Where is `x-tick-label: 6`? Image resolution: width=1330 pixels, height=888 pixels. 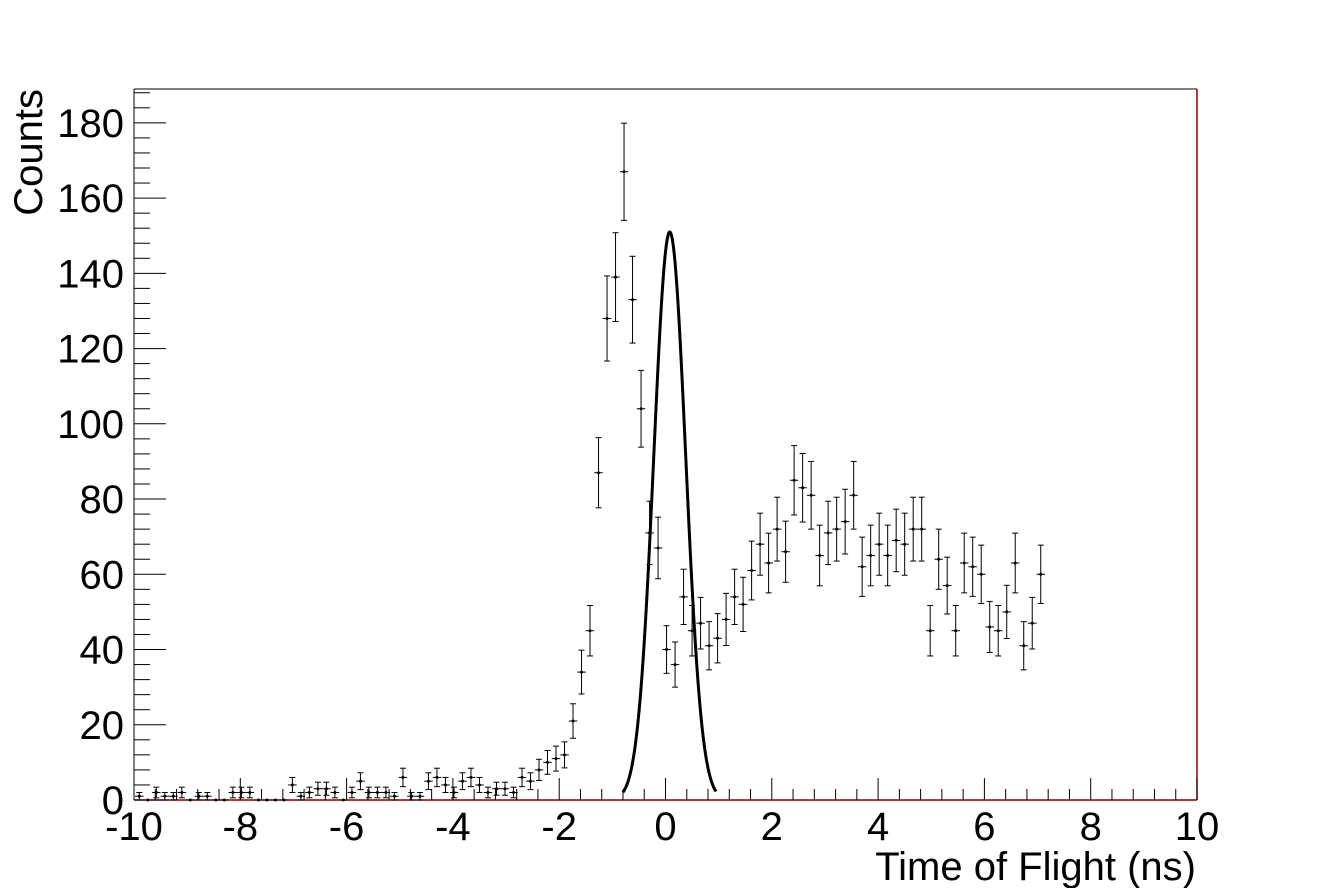
x-tick-label: 6 is located at coordinates (984, 827).